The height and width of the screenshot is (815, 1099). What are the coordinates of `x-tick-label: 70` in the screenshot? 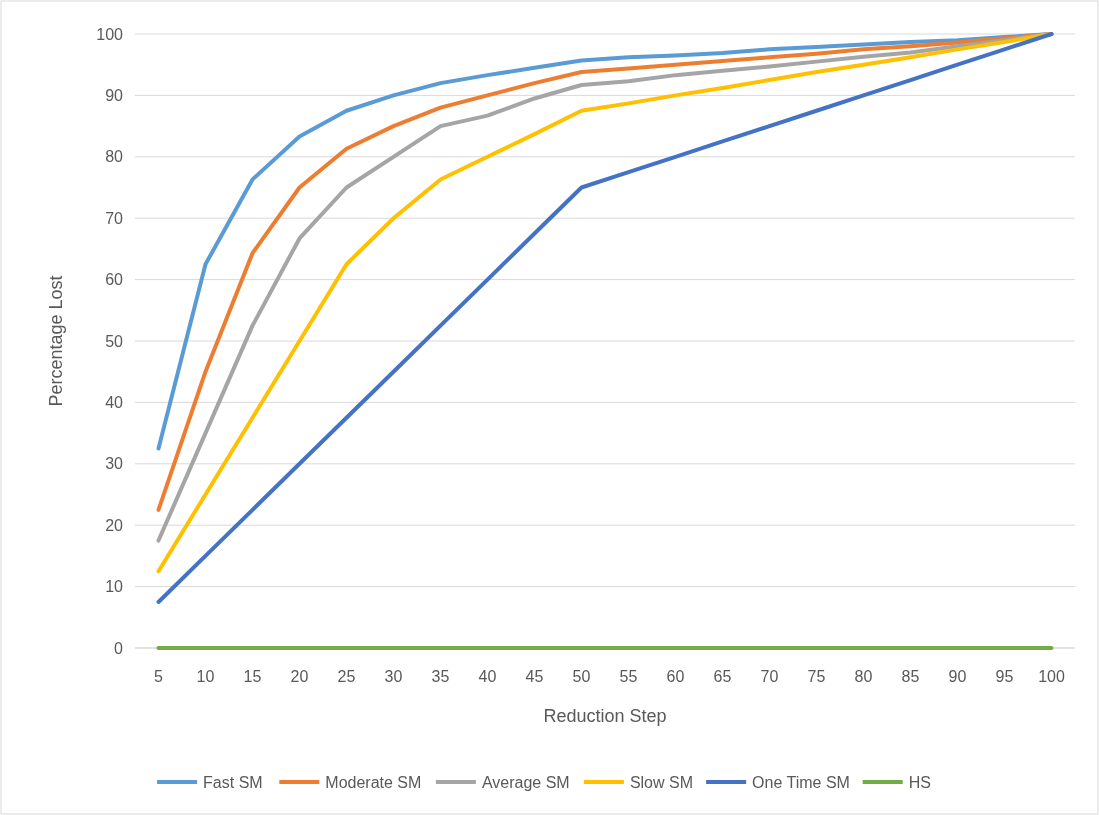 It's located at (769, 676).